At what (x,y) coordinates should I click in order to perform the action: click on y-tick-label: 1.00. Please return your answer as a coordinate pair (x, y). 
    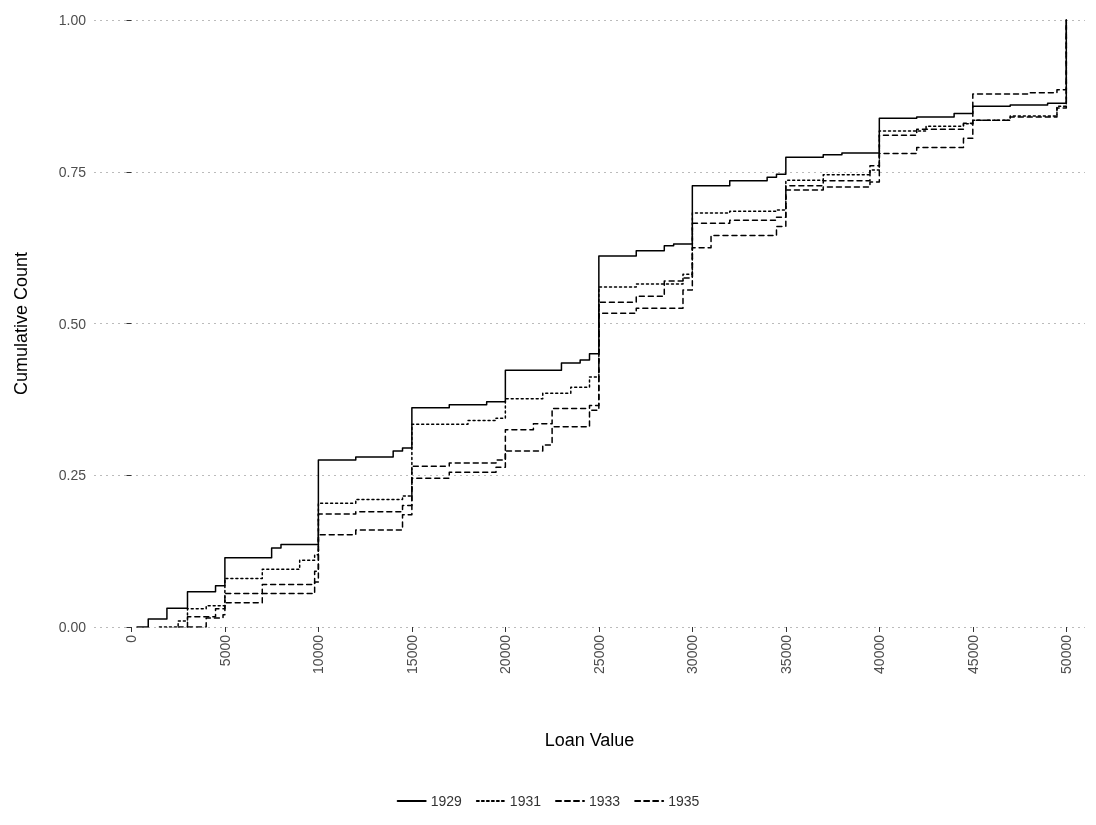
    Looking at the image, I should click on (72, 20).